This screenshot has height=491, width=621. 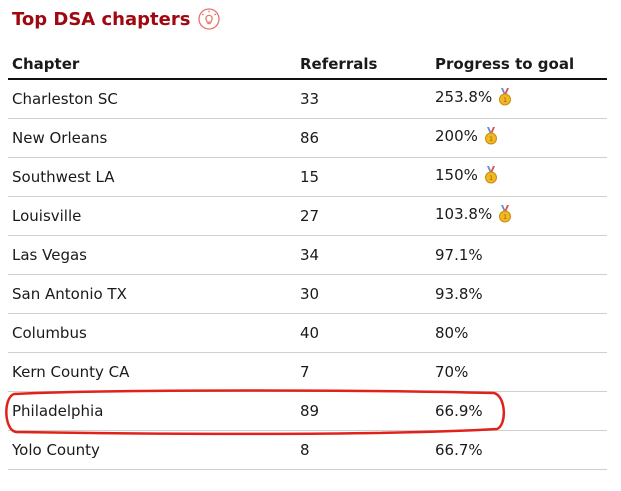 What do you see at coordinates (519, 294) in the screenshot?
I see `table-cell: 93.8%` at bounding box center [519, 294].